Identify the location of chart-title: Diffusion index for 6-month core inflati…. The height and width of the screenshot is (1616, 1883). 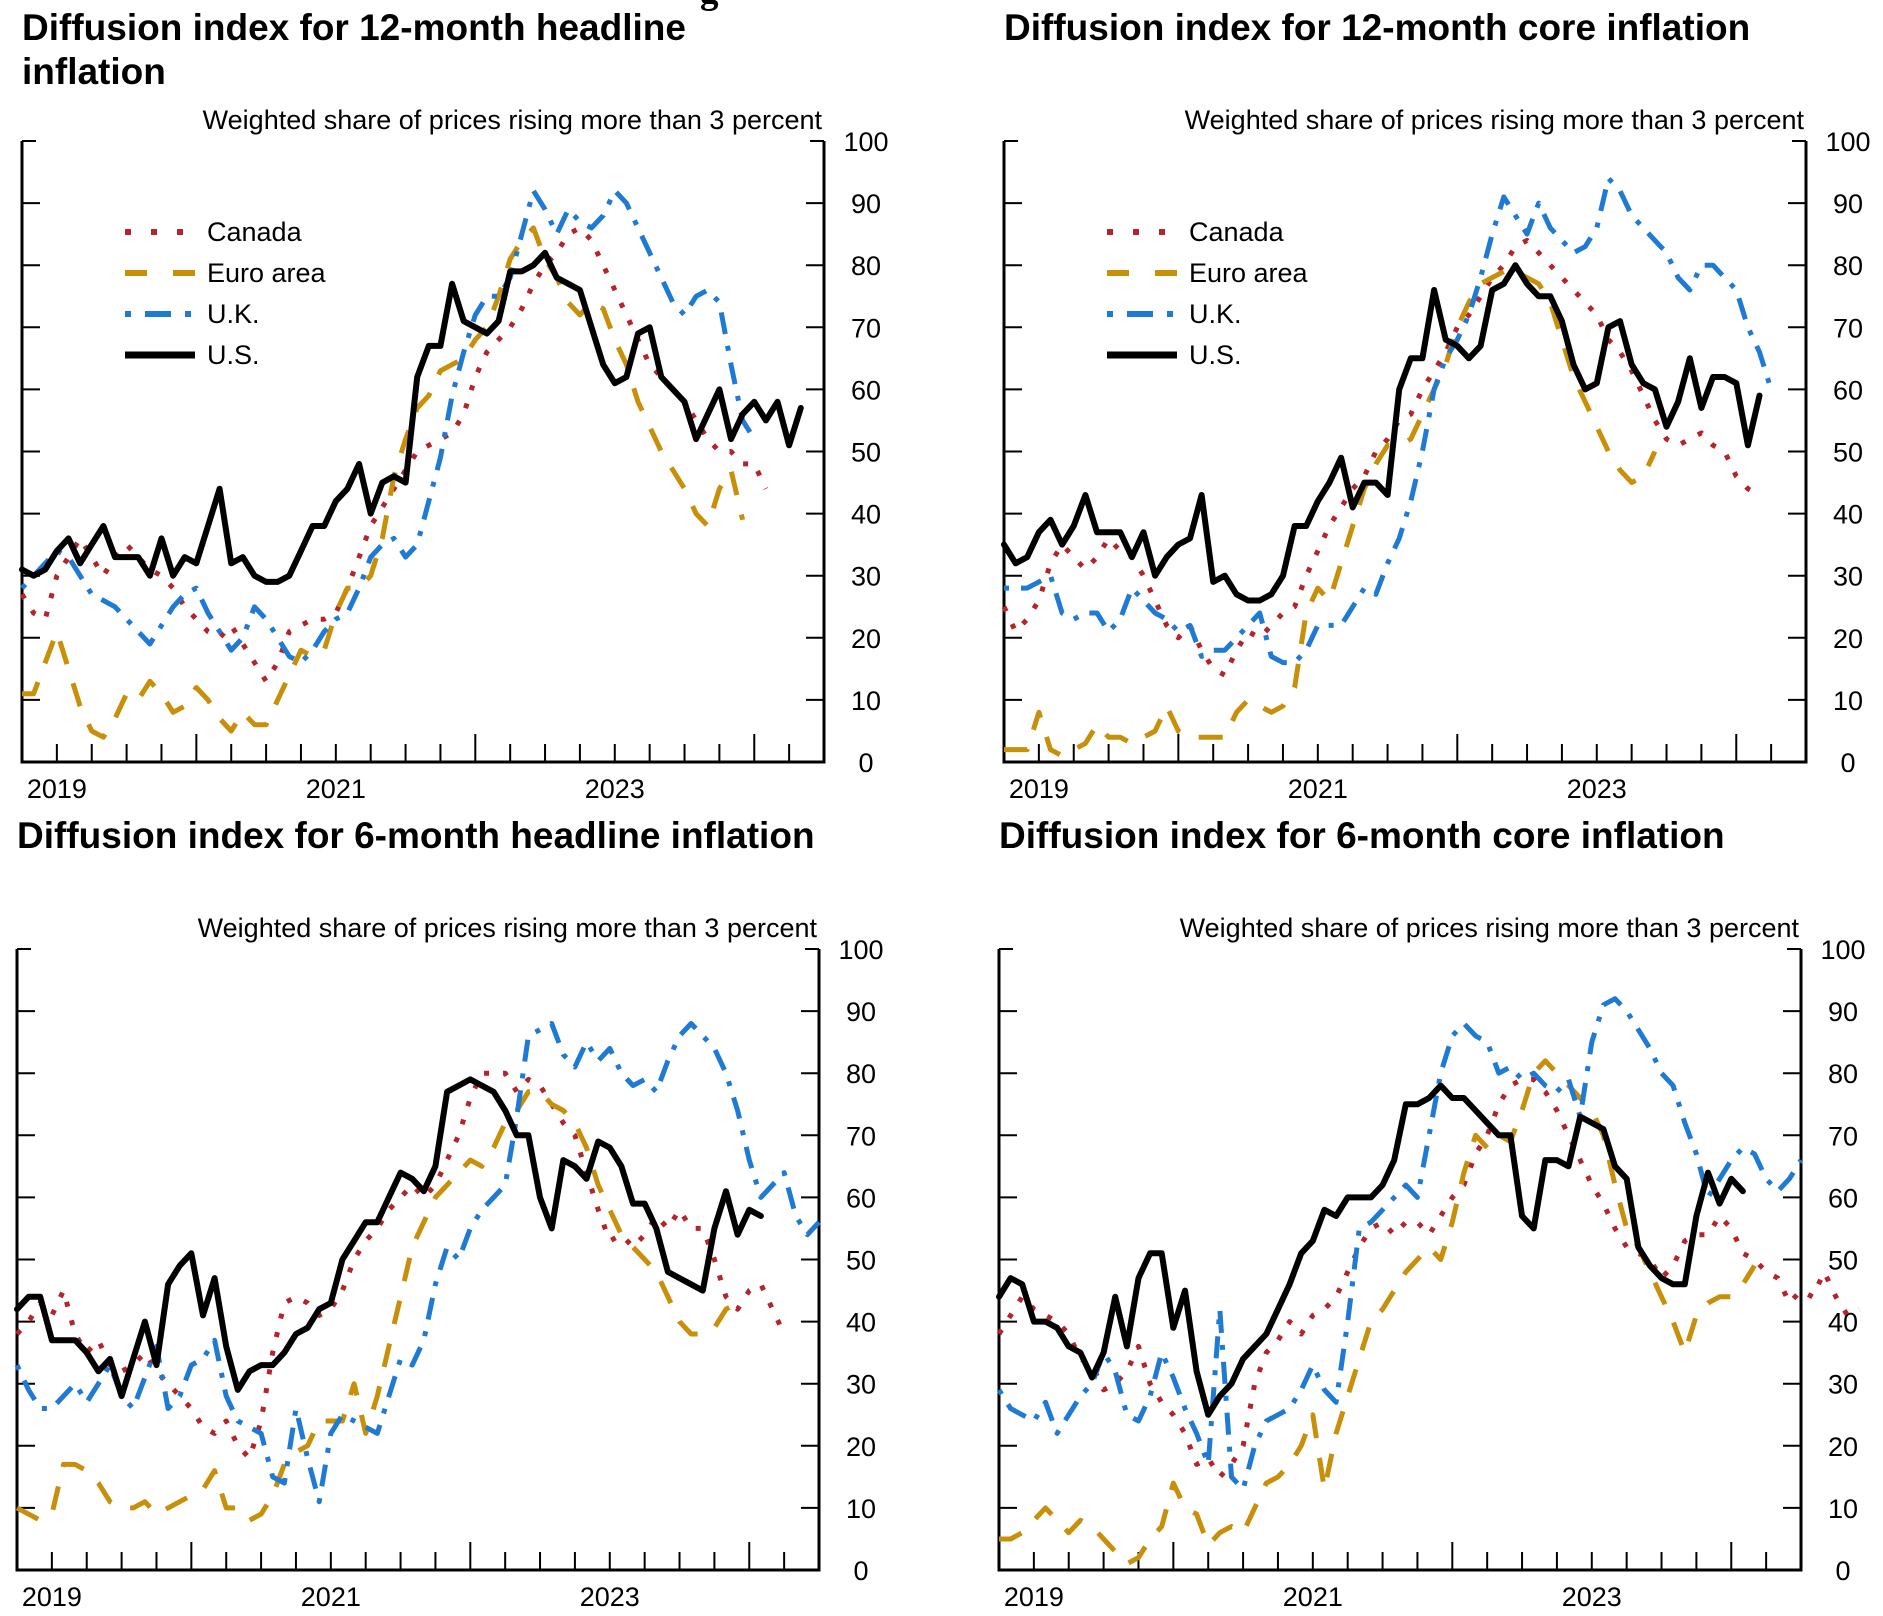
(1362, 835).